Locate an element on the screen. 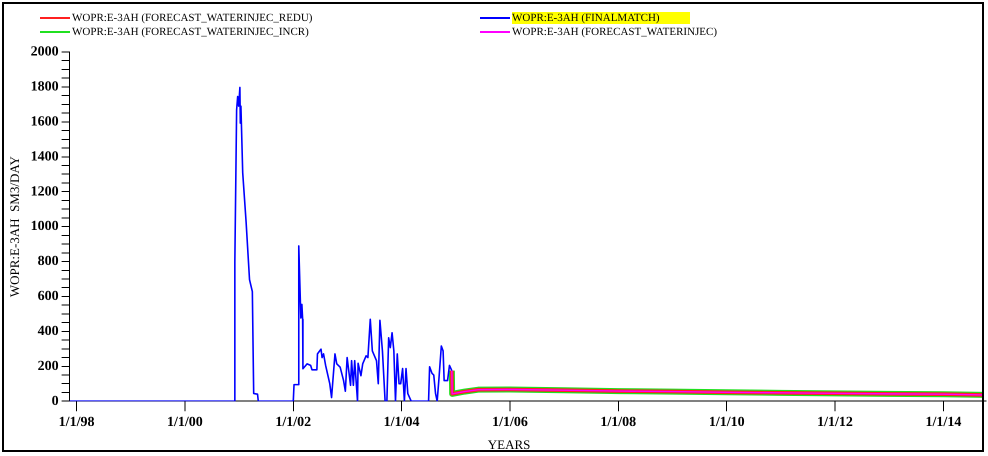 The width and height of the screenshot is (988, 456). y-tick-label: 2000 is located at coordinates (44, 52).